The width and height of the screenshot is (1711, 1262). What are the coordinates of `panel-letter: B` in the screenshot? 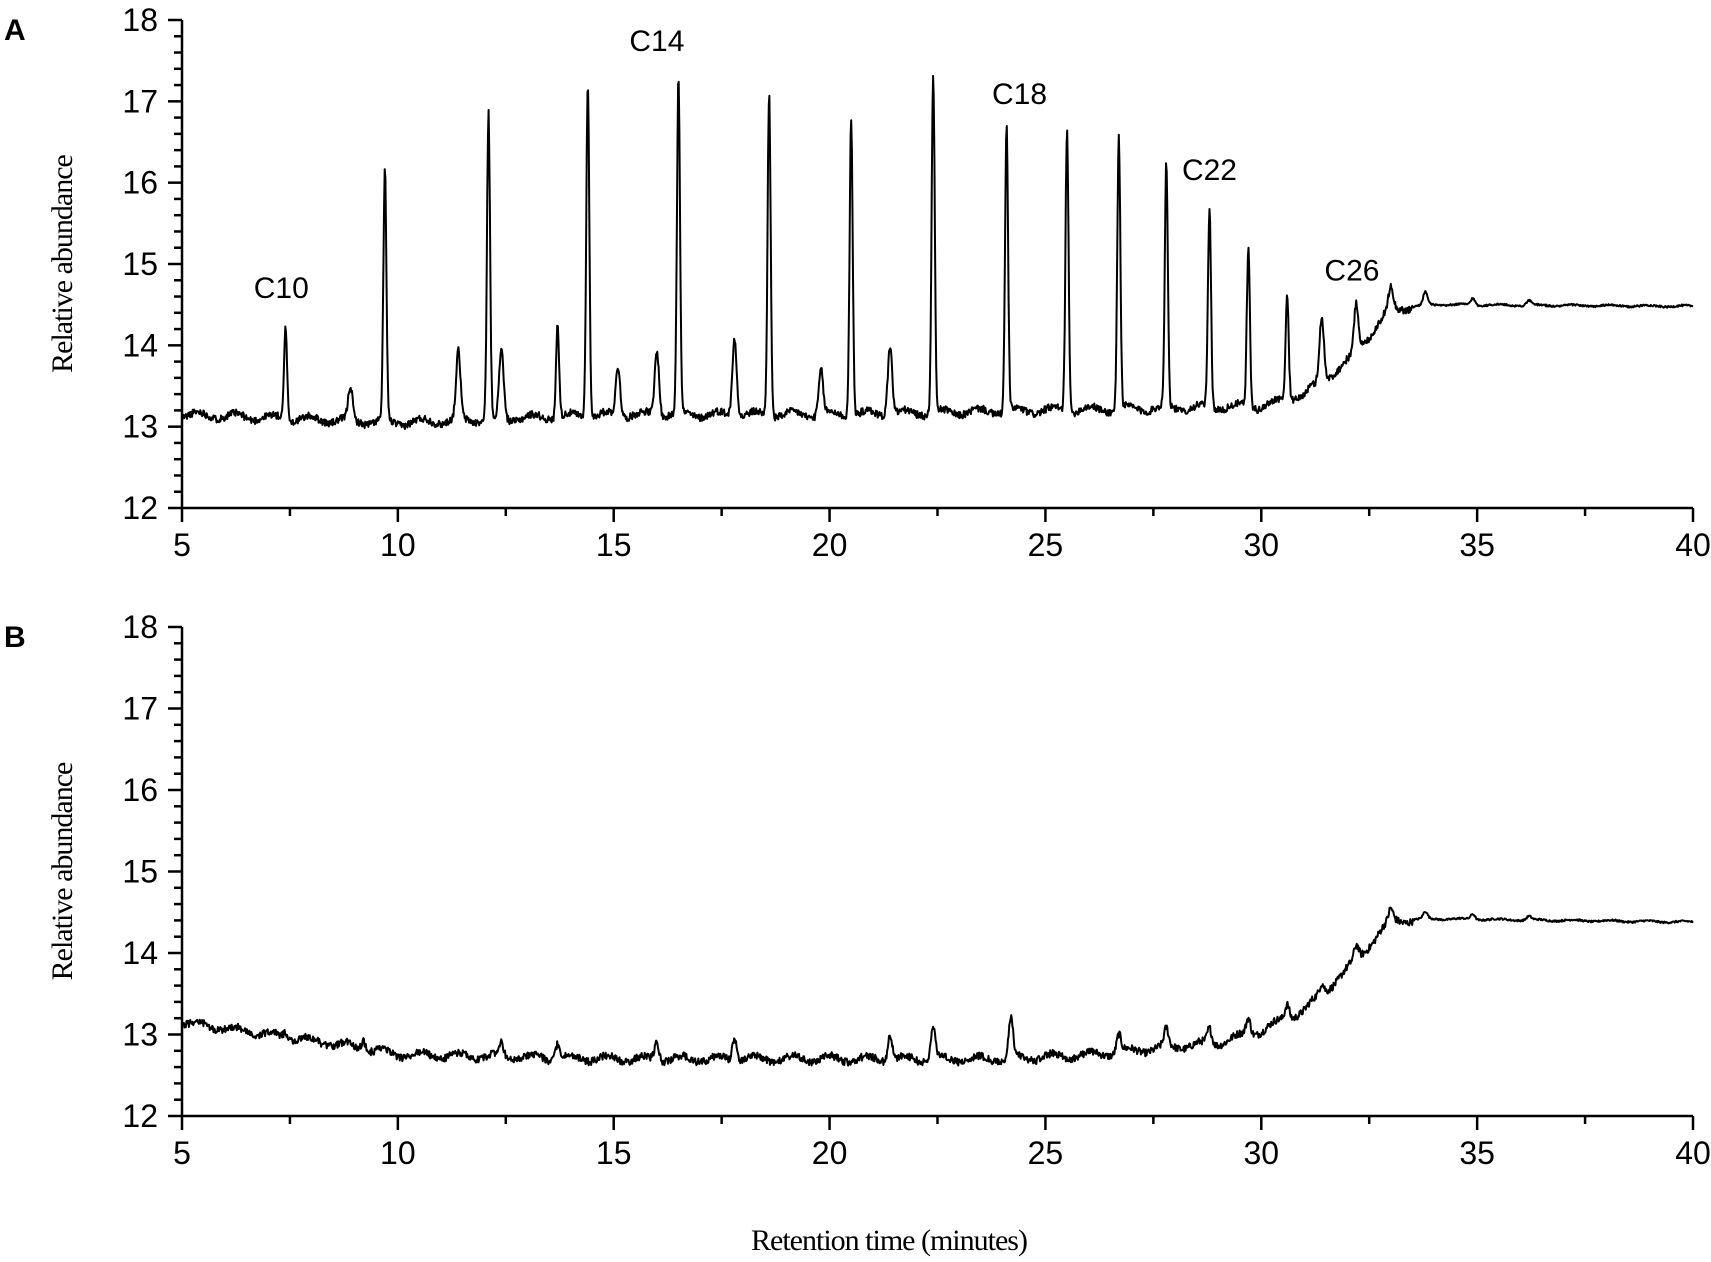 It's located at (15, 637).